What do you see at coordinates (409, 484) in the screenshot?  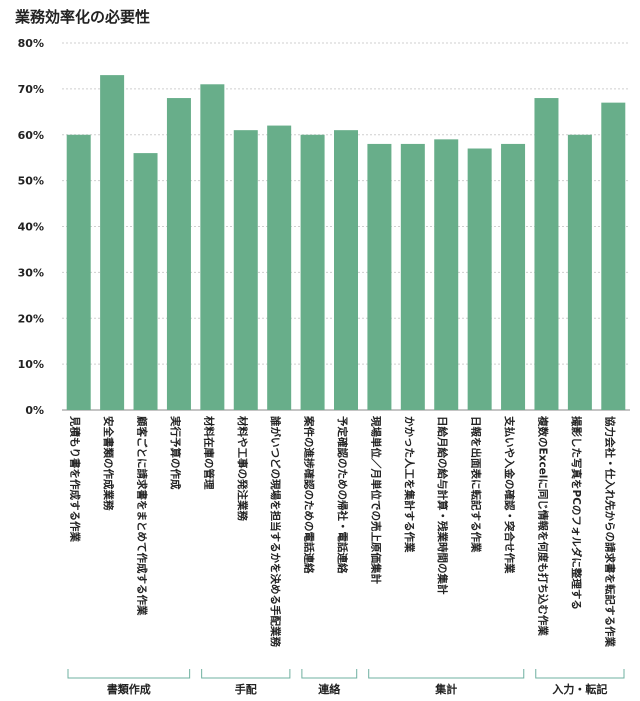 I see `x-tick-label: かかった人工を集計する作業` at bounding box center [409, 484].